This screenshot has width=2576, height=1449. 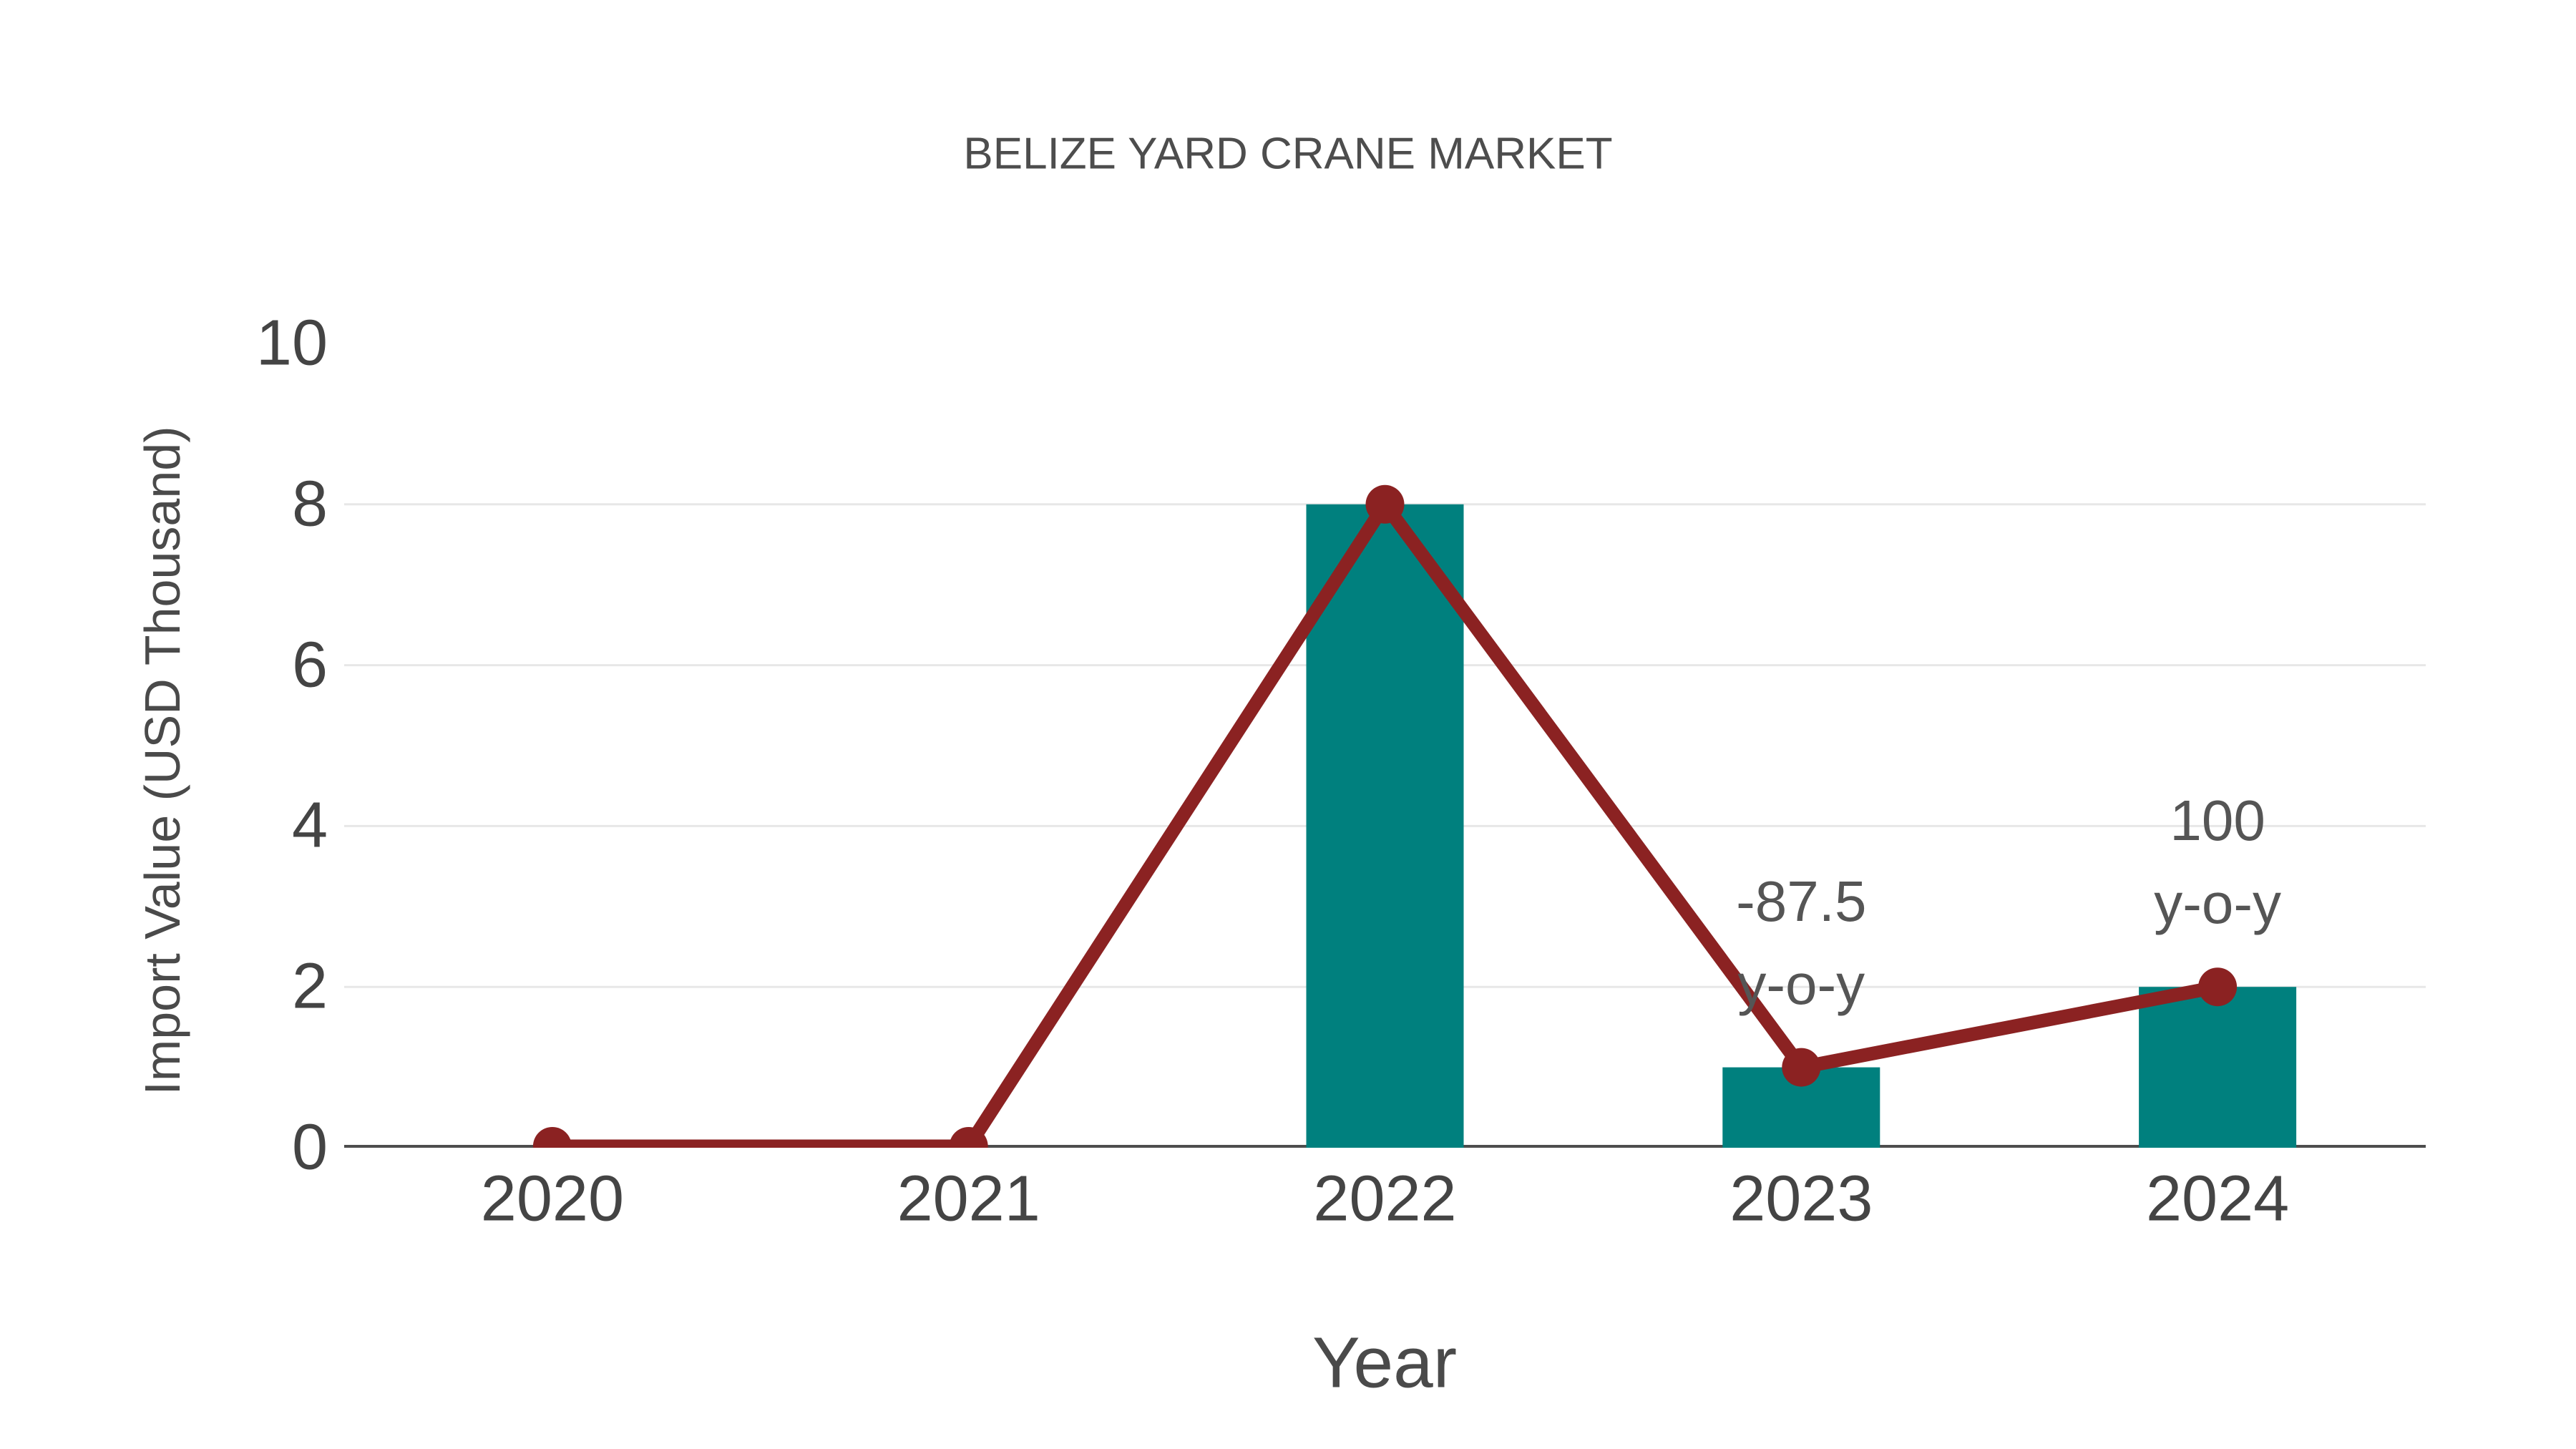 I want to click on marker-2024, so click(x=2218, y=987).